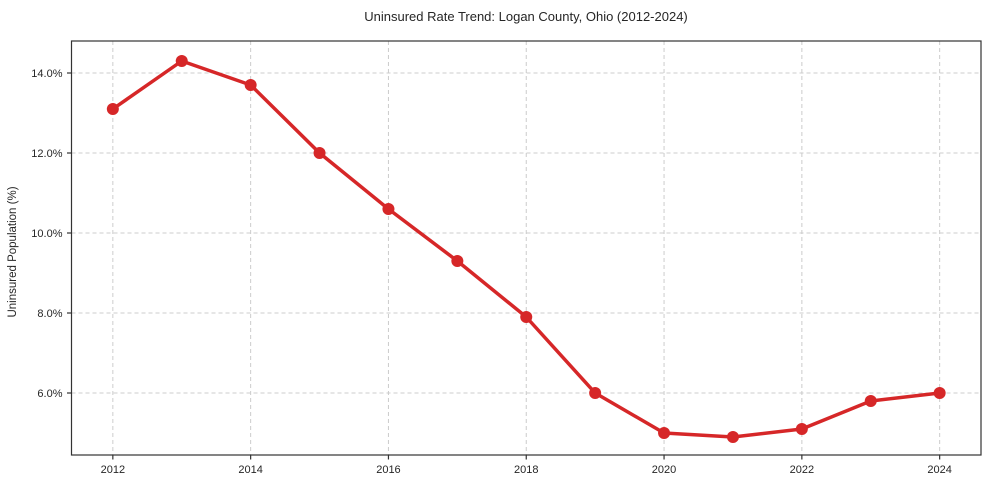 This screenshot has height=490, width=989. Describe the element at coordinates (664, 433) in the screenshot. I see `data-point-2020` at that location.